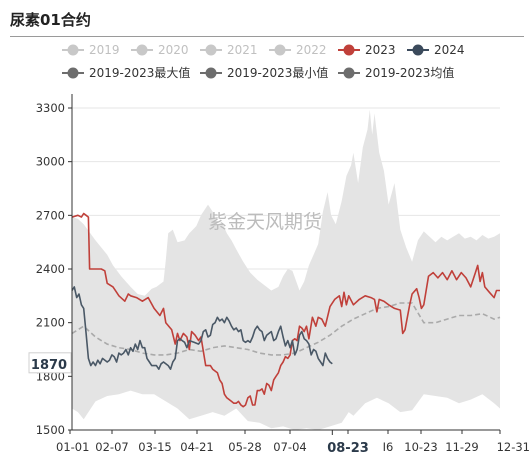  I want to click on legend-label: 2019-2023最大值, so click(139, 72).